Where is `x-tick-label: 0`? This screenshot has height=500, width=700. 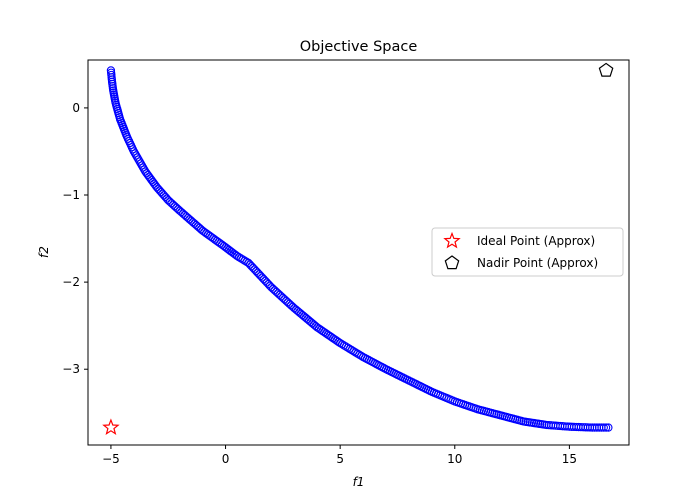 x-tick-label: 0 is located at coordinates (226, 459).